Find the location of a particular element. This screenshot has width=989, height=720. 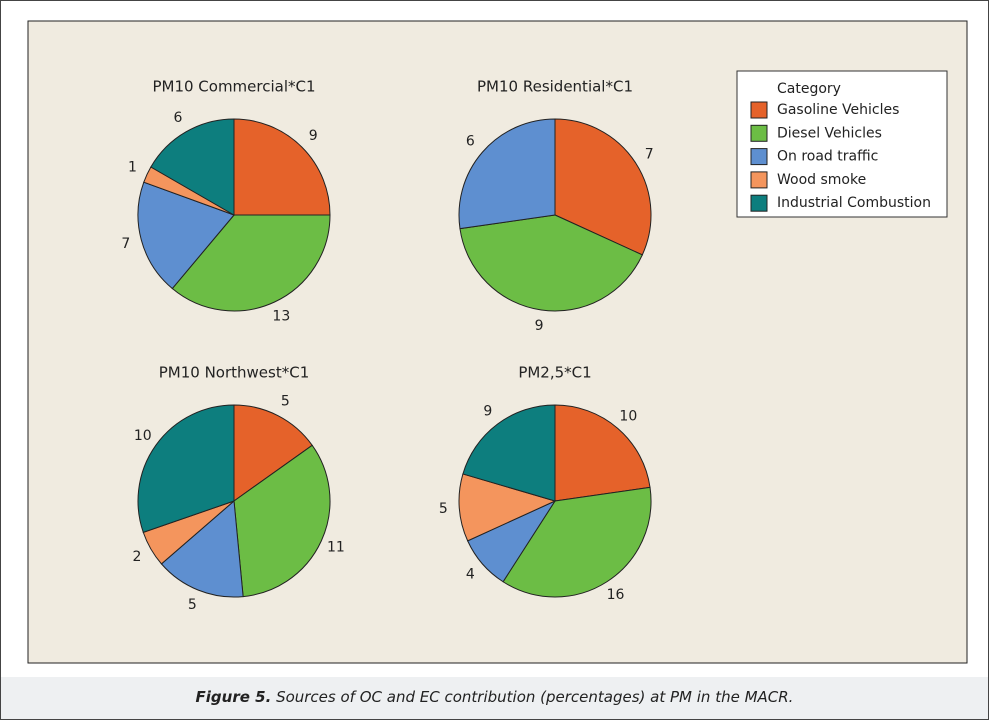

legend-label: On road traffic is located at coordinates (827, 157).